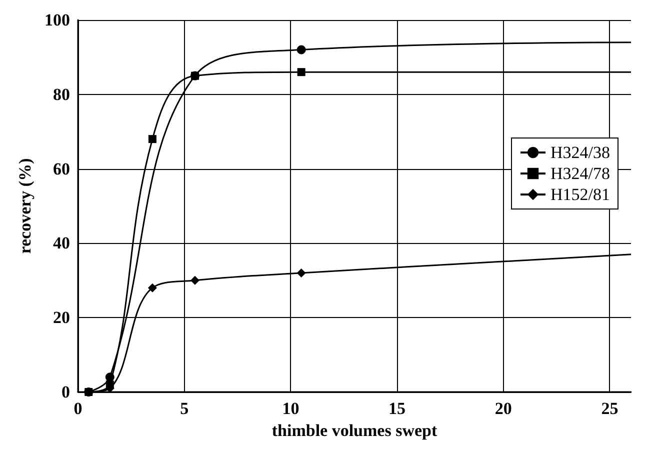 This screenshot has width=651, height=455. I want to click on x-tick-label: 10, so click(291, 408).